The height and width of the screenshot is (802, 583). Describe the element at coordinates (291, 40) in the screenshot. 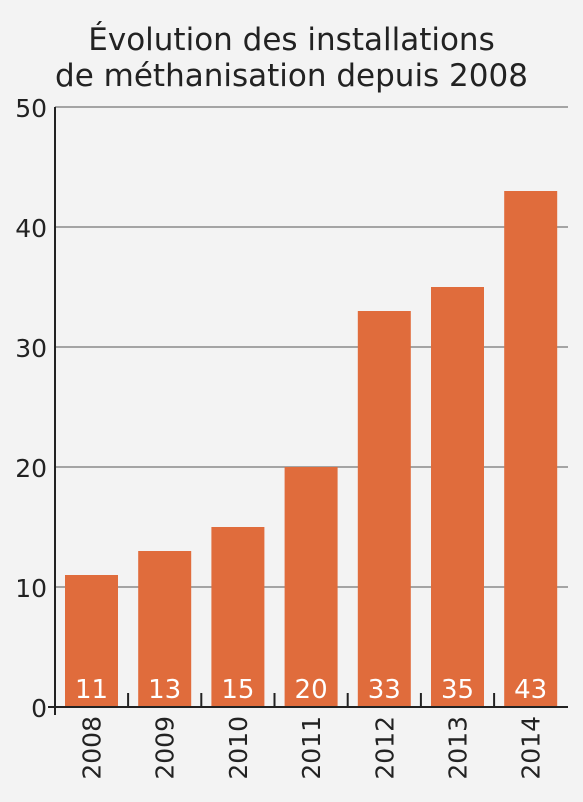

I see `chart-title-line-1: Évolution des installations` at that location.